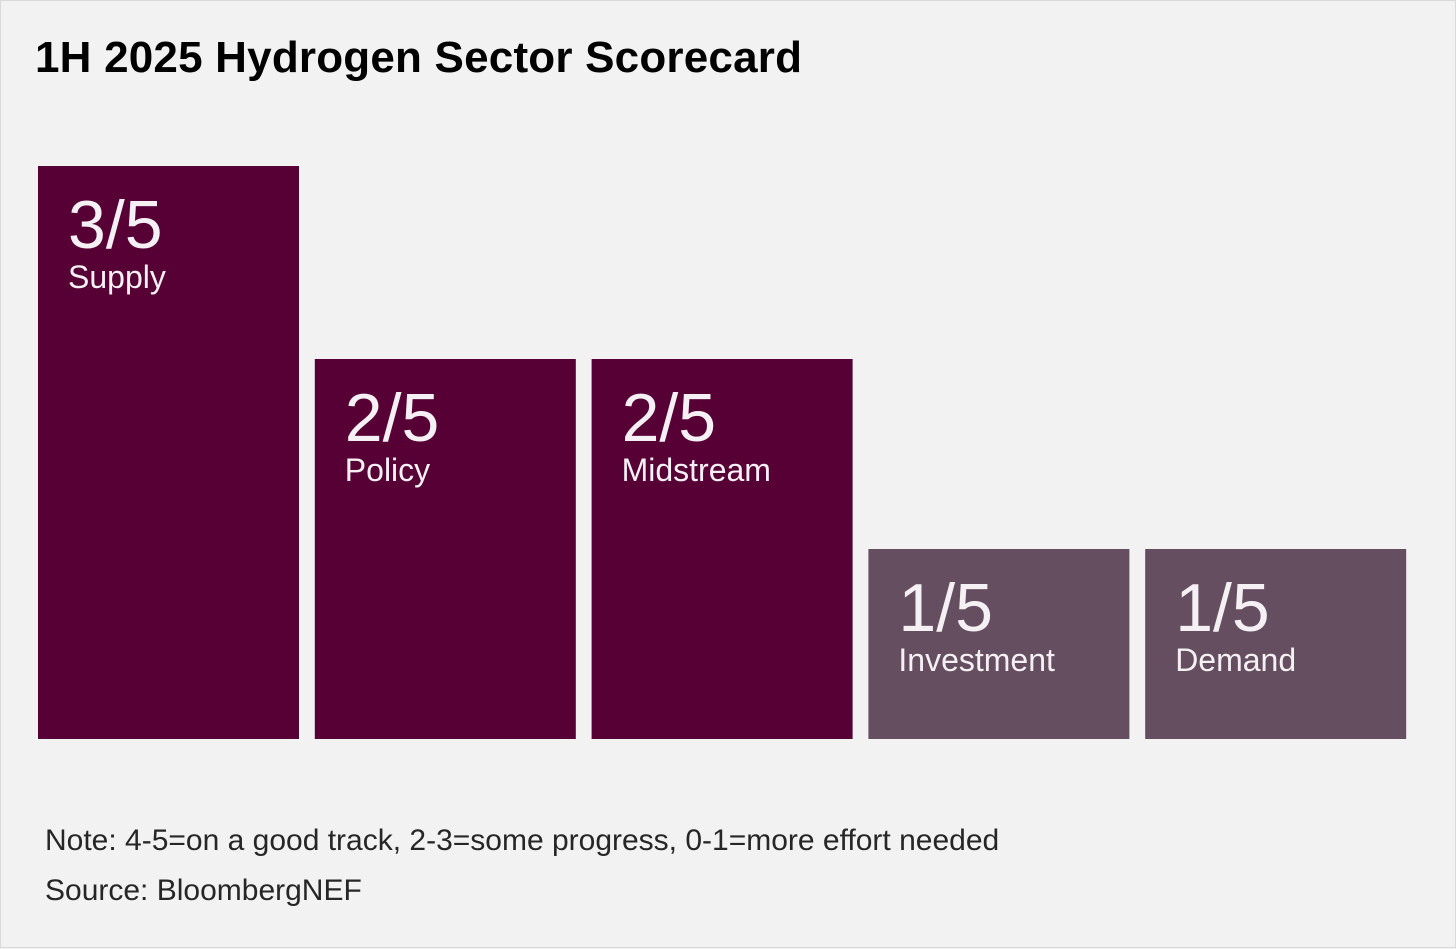  What do you see at coordinates (392, 418) in the screenshot?
I see `bar-score-policy: 2/5` at bounding box center [392, 418].